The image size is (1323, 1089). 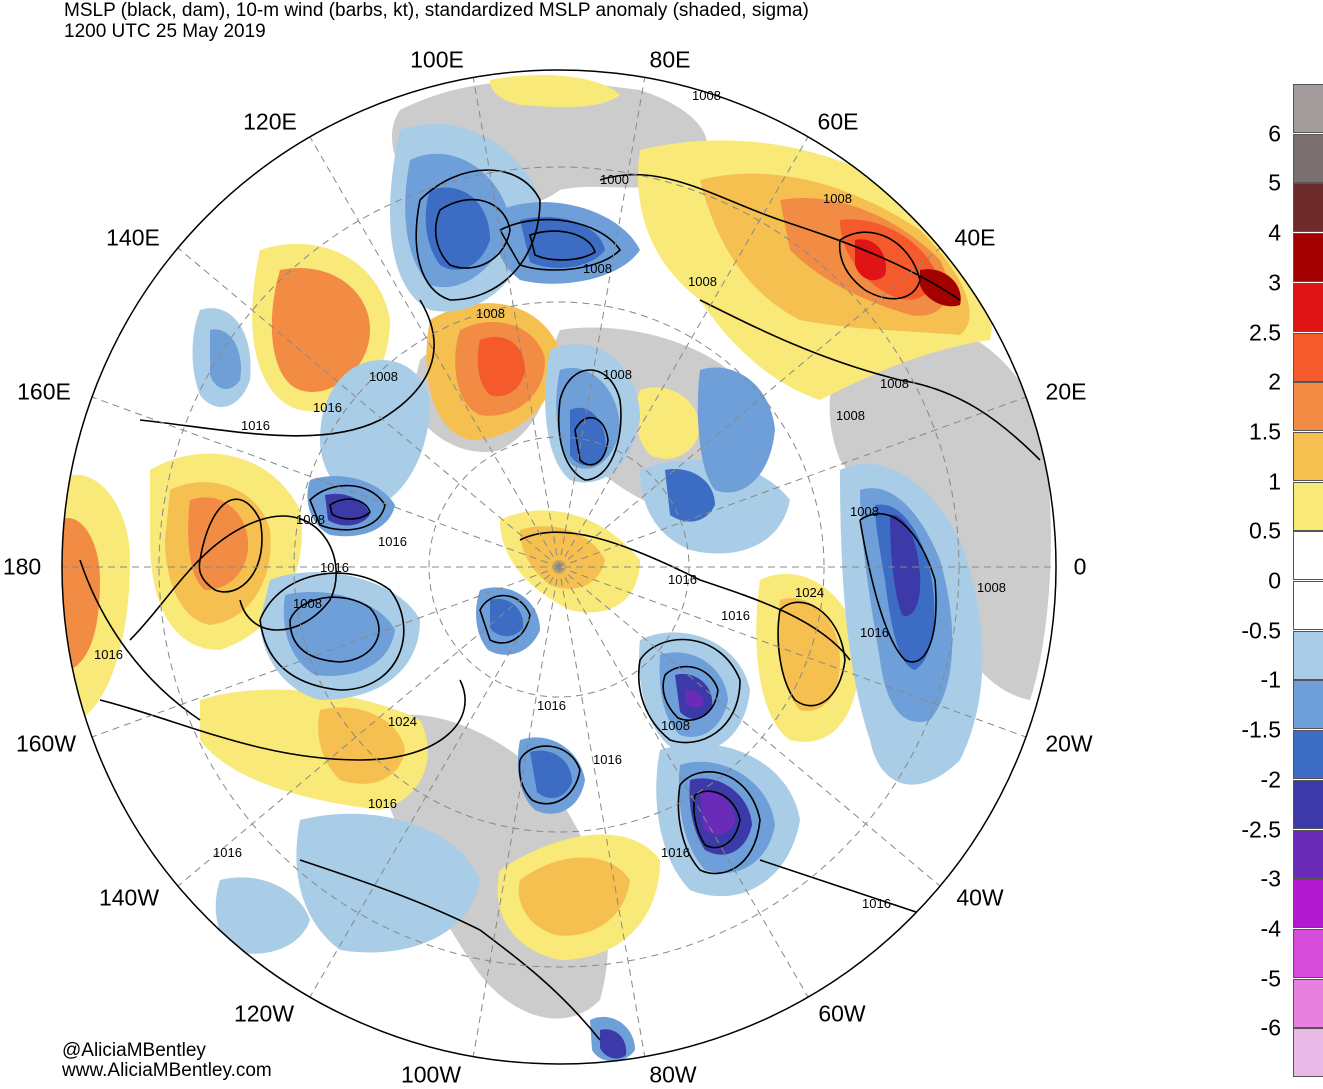 What do you see at coordinates (1274, 481) in the screenshot?
I see `colorbar-label: 1` at bounding box center [1274, 481].